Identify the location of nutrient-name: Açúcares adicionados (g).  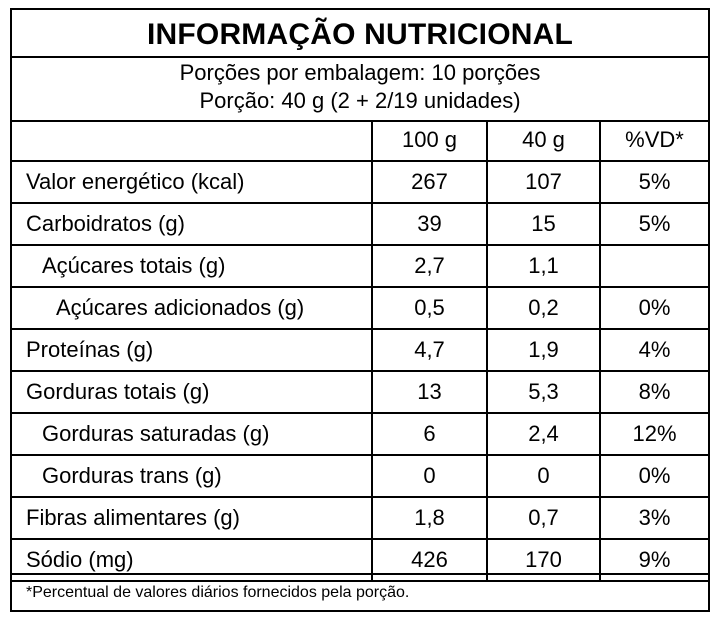
(192, 308).